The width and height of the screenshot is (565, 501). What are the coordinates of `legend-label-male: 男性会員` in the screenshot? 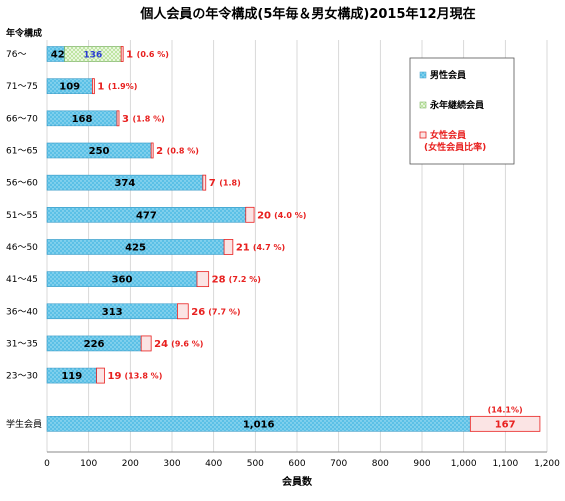 It's located at (448, 75).